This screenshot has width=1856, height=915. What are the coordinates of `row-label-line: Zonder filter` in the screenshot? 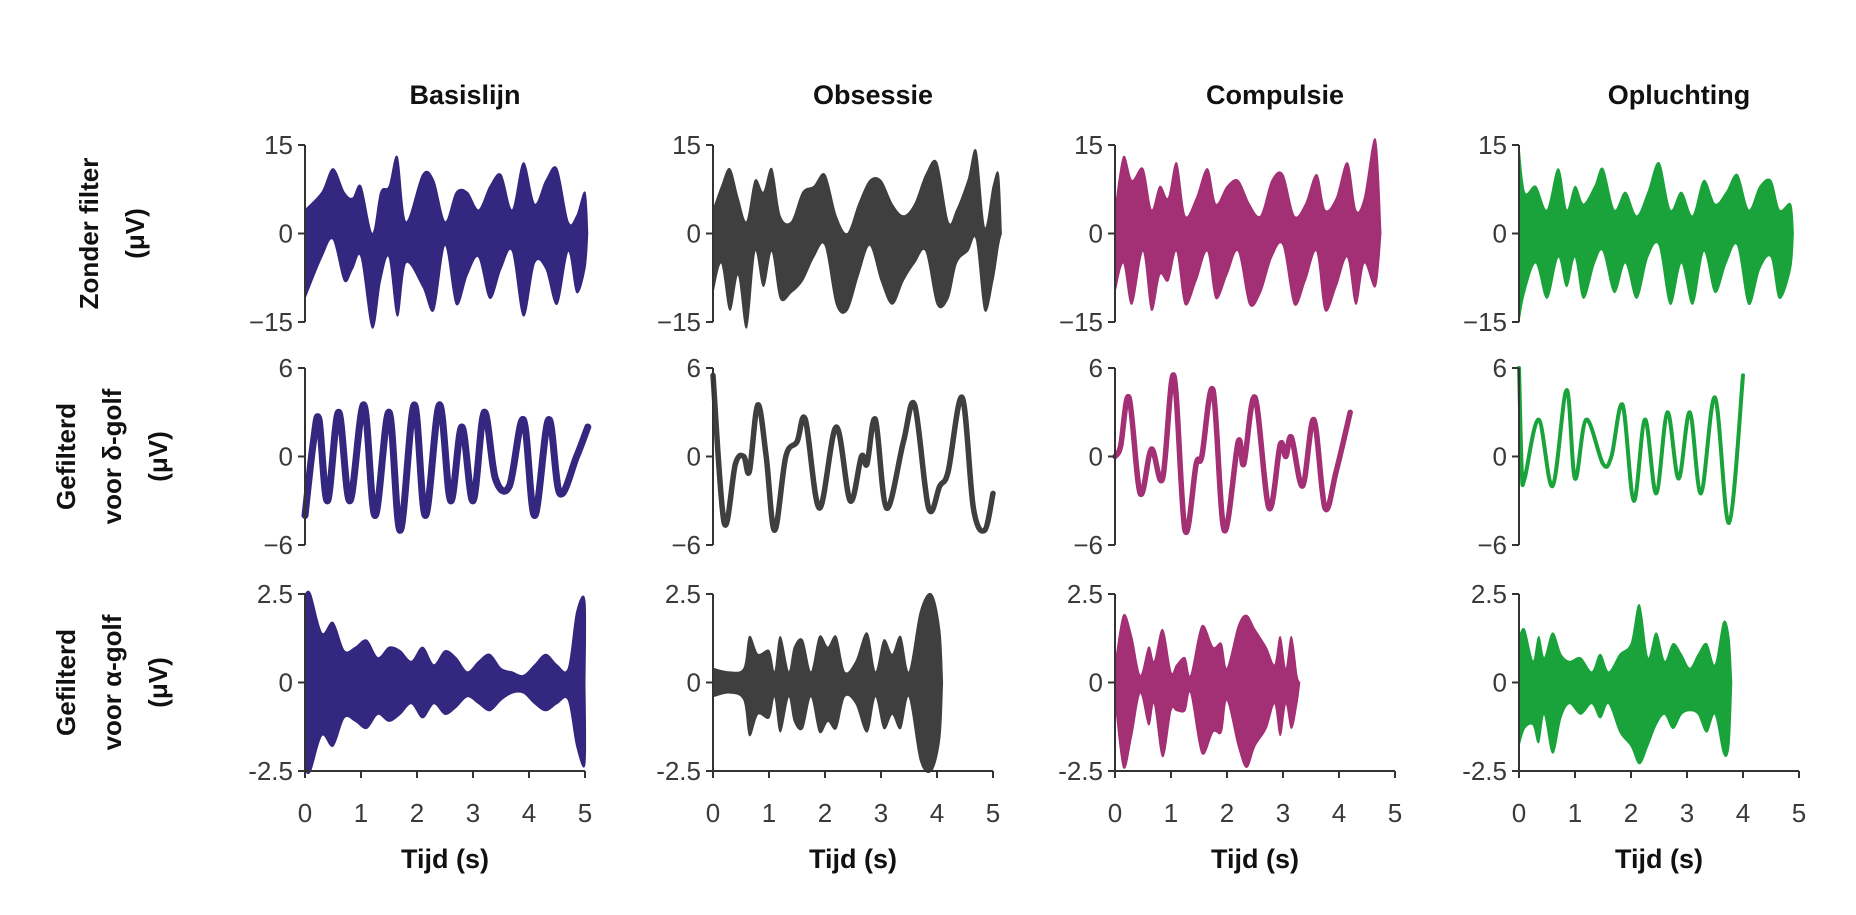 It's located at (89, 234).